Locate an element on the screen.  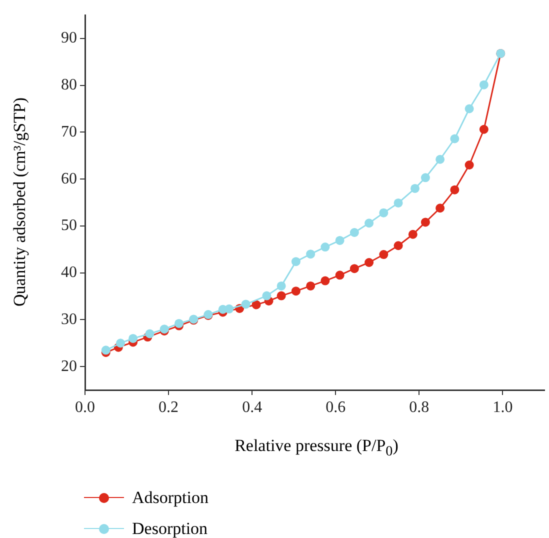
y-tick-label: 20 is located at coordinates (69, 366).